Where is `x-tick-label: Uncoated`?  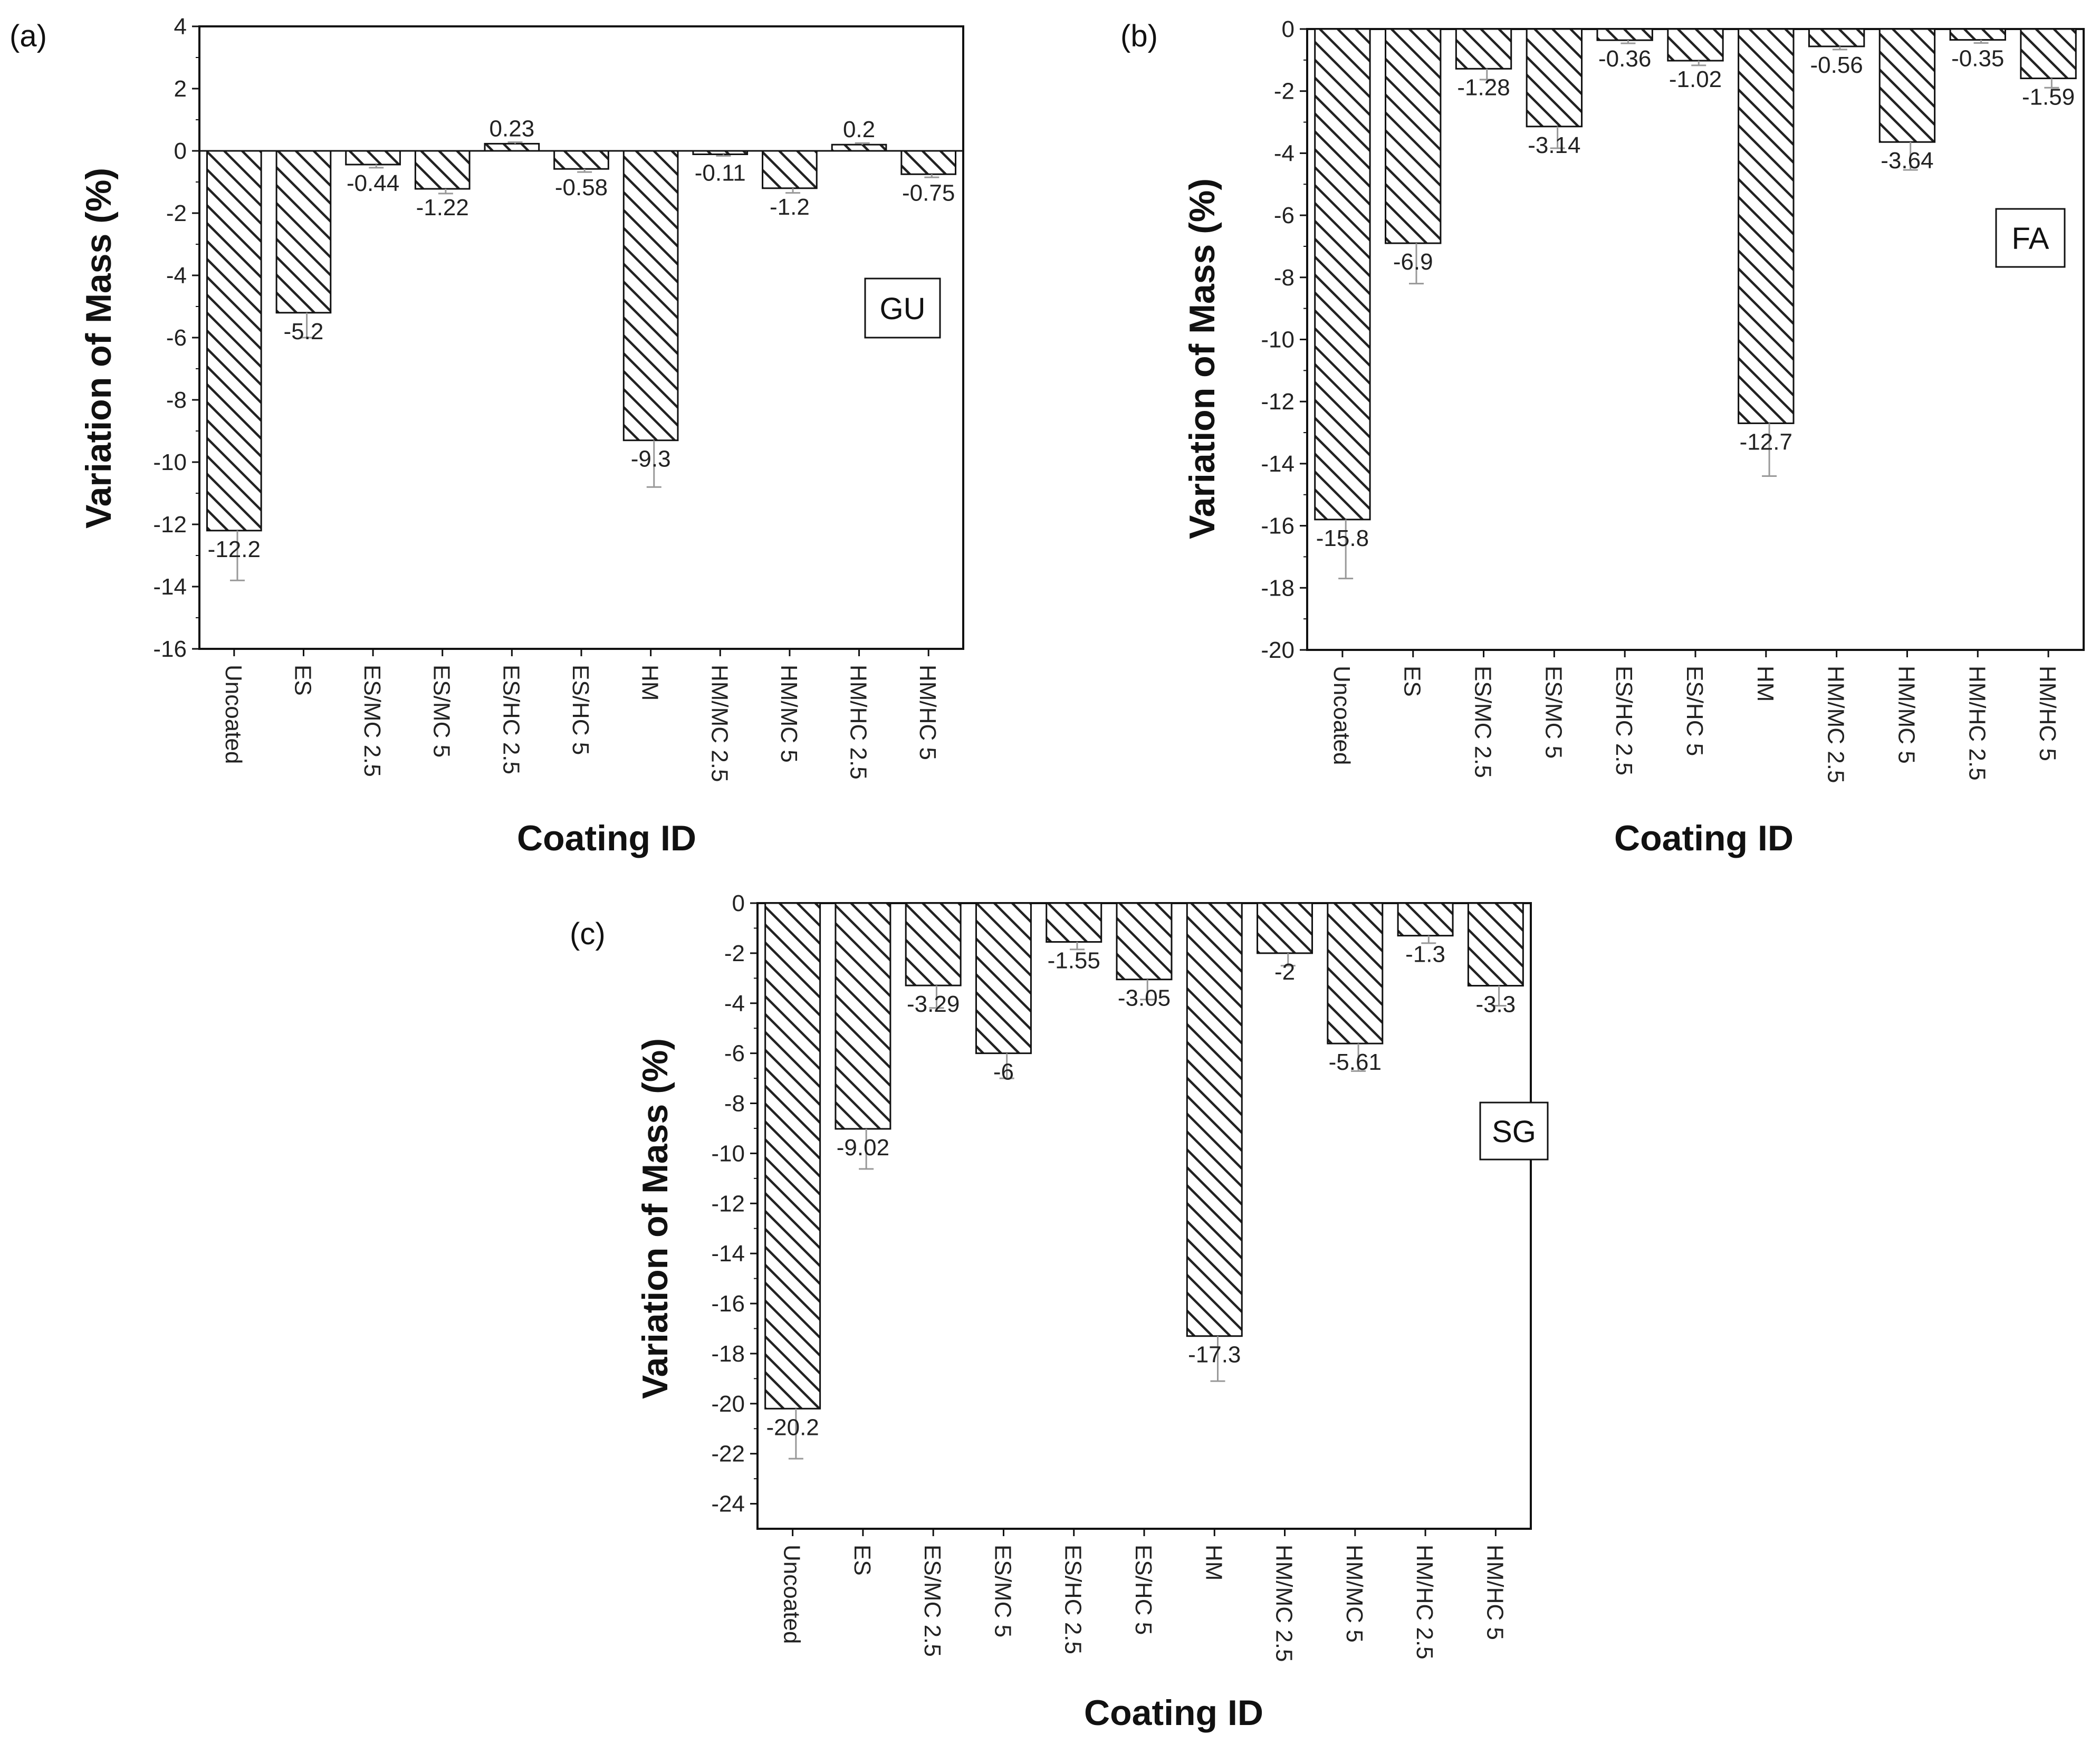 x-tick-label: Uncoated is located at coordinates (1342, 715).